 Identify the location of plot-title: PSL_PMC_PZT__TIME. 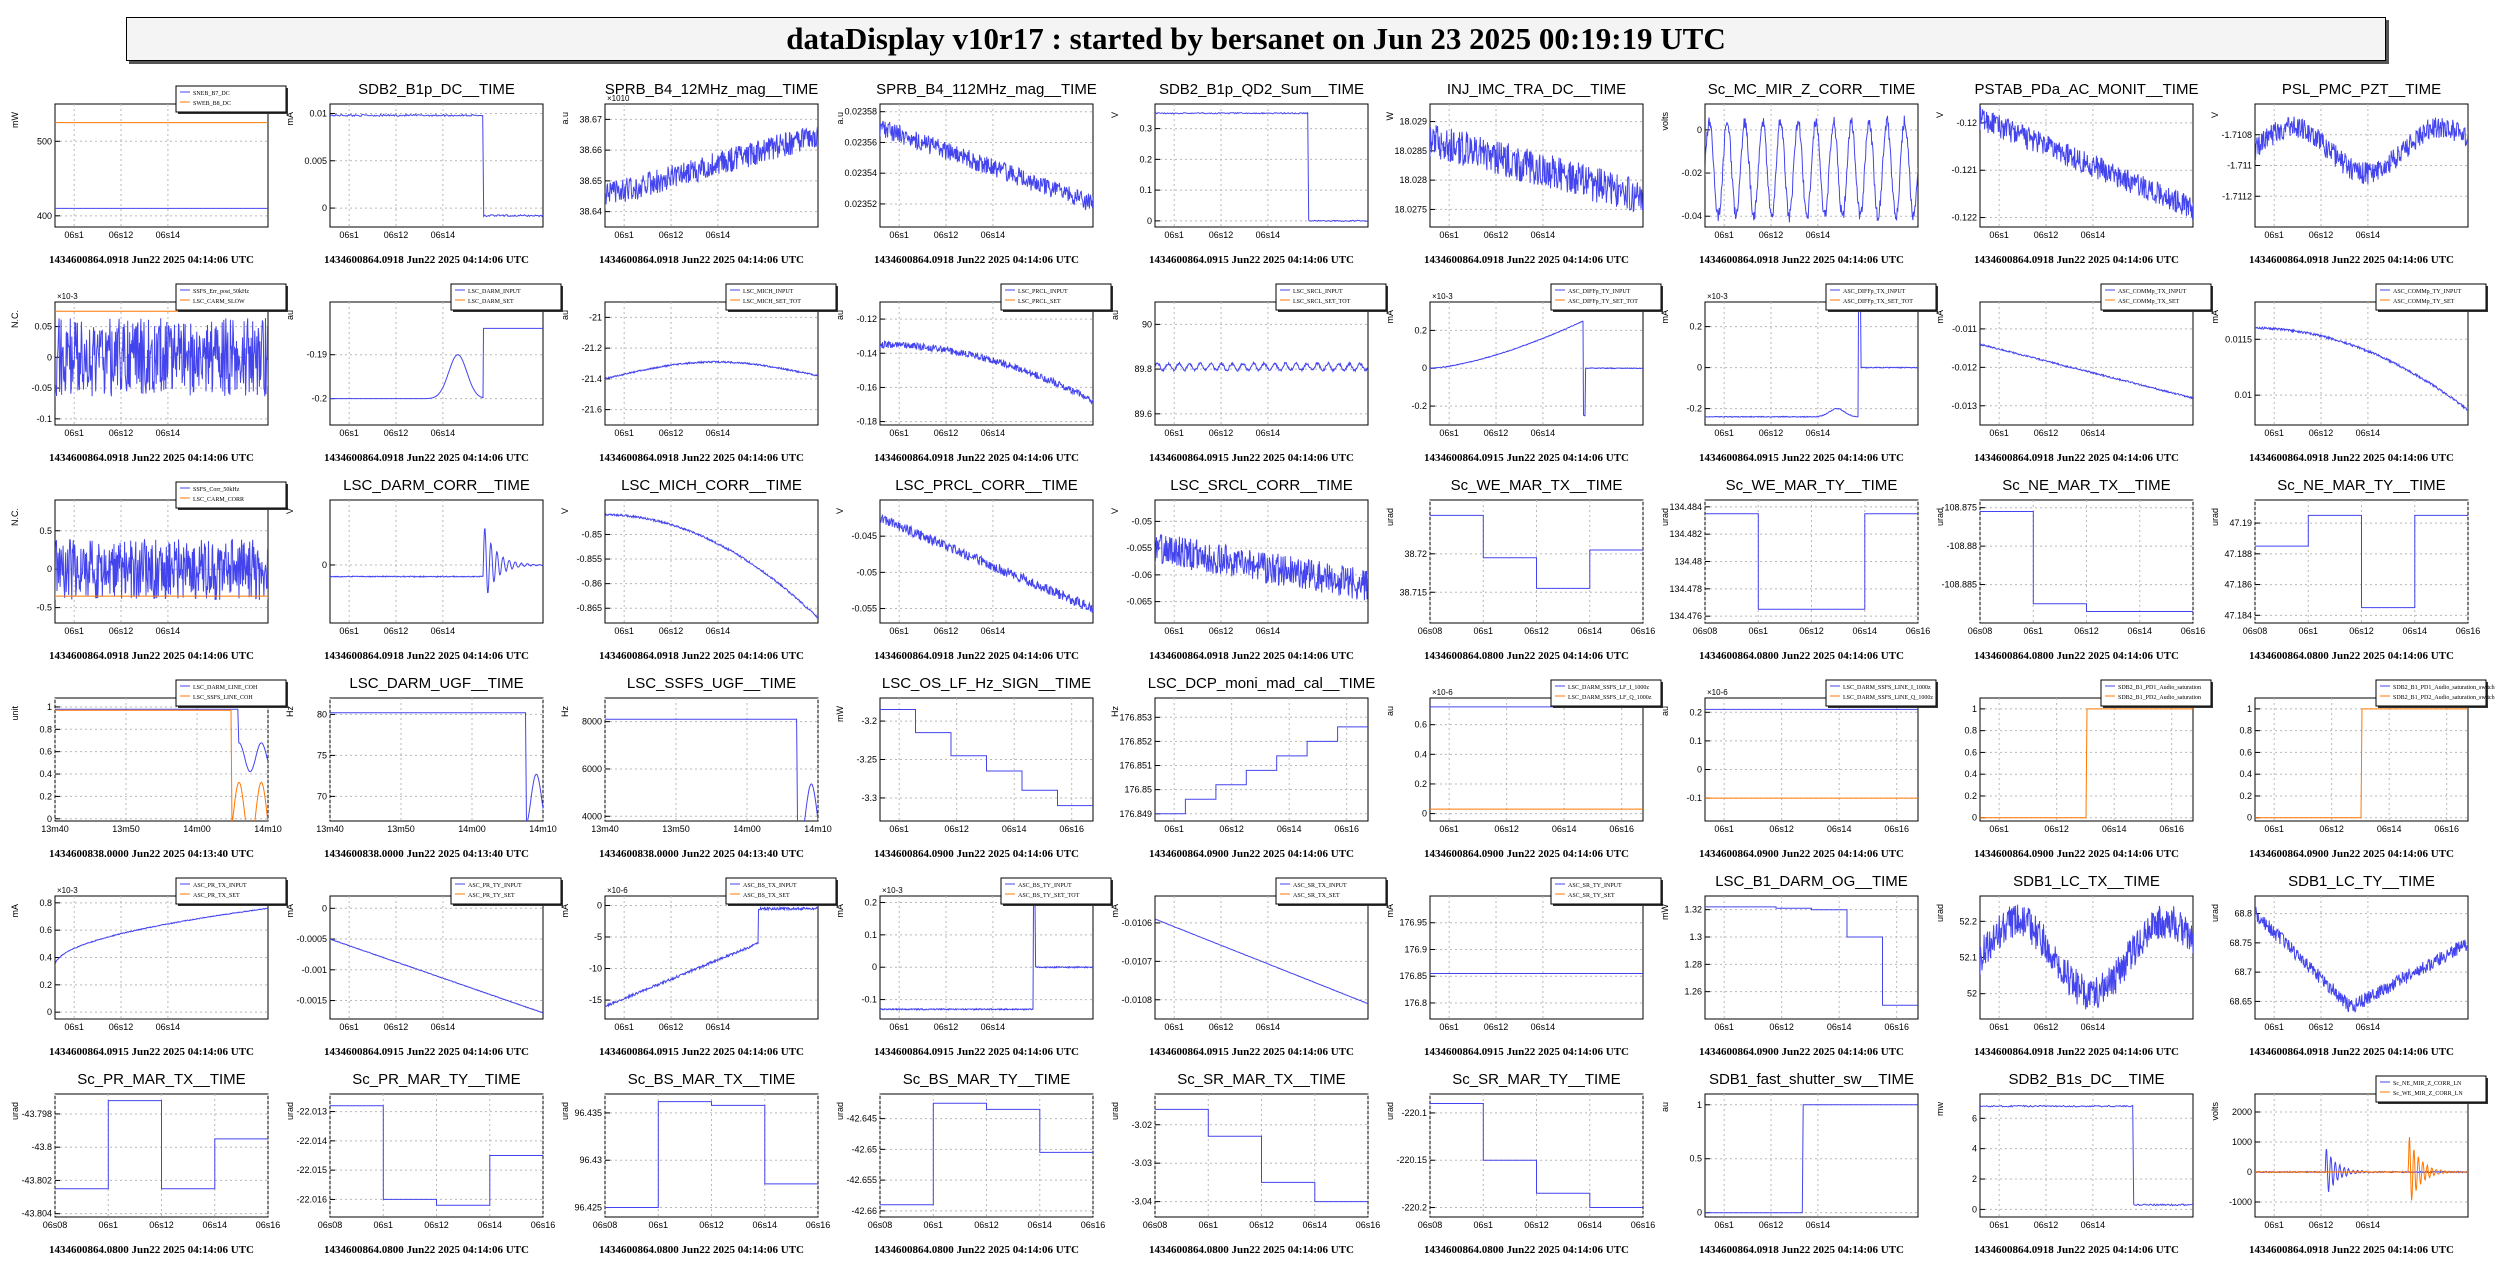
(2361, 89).